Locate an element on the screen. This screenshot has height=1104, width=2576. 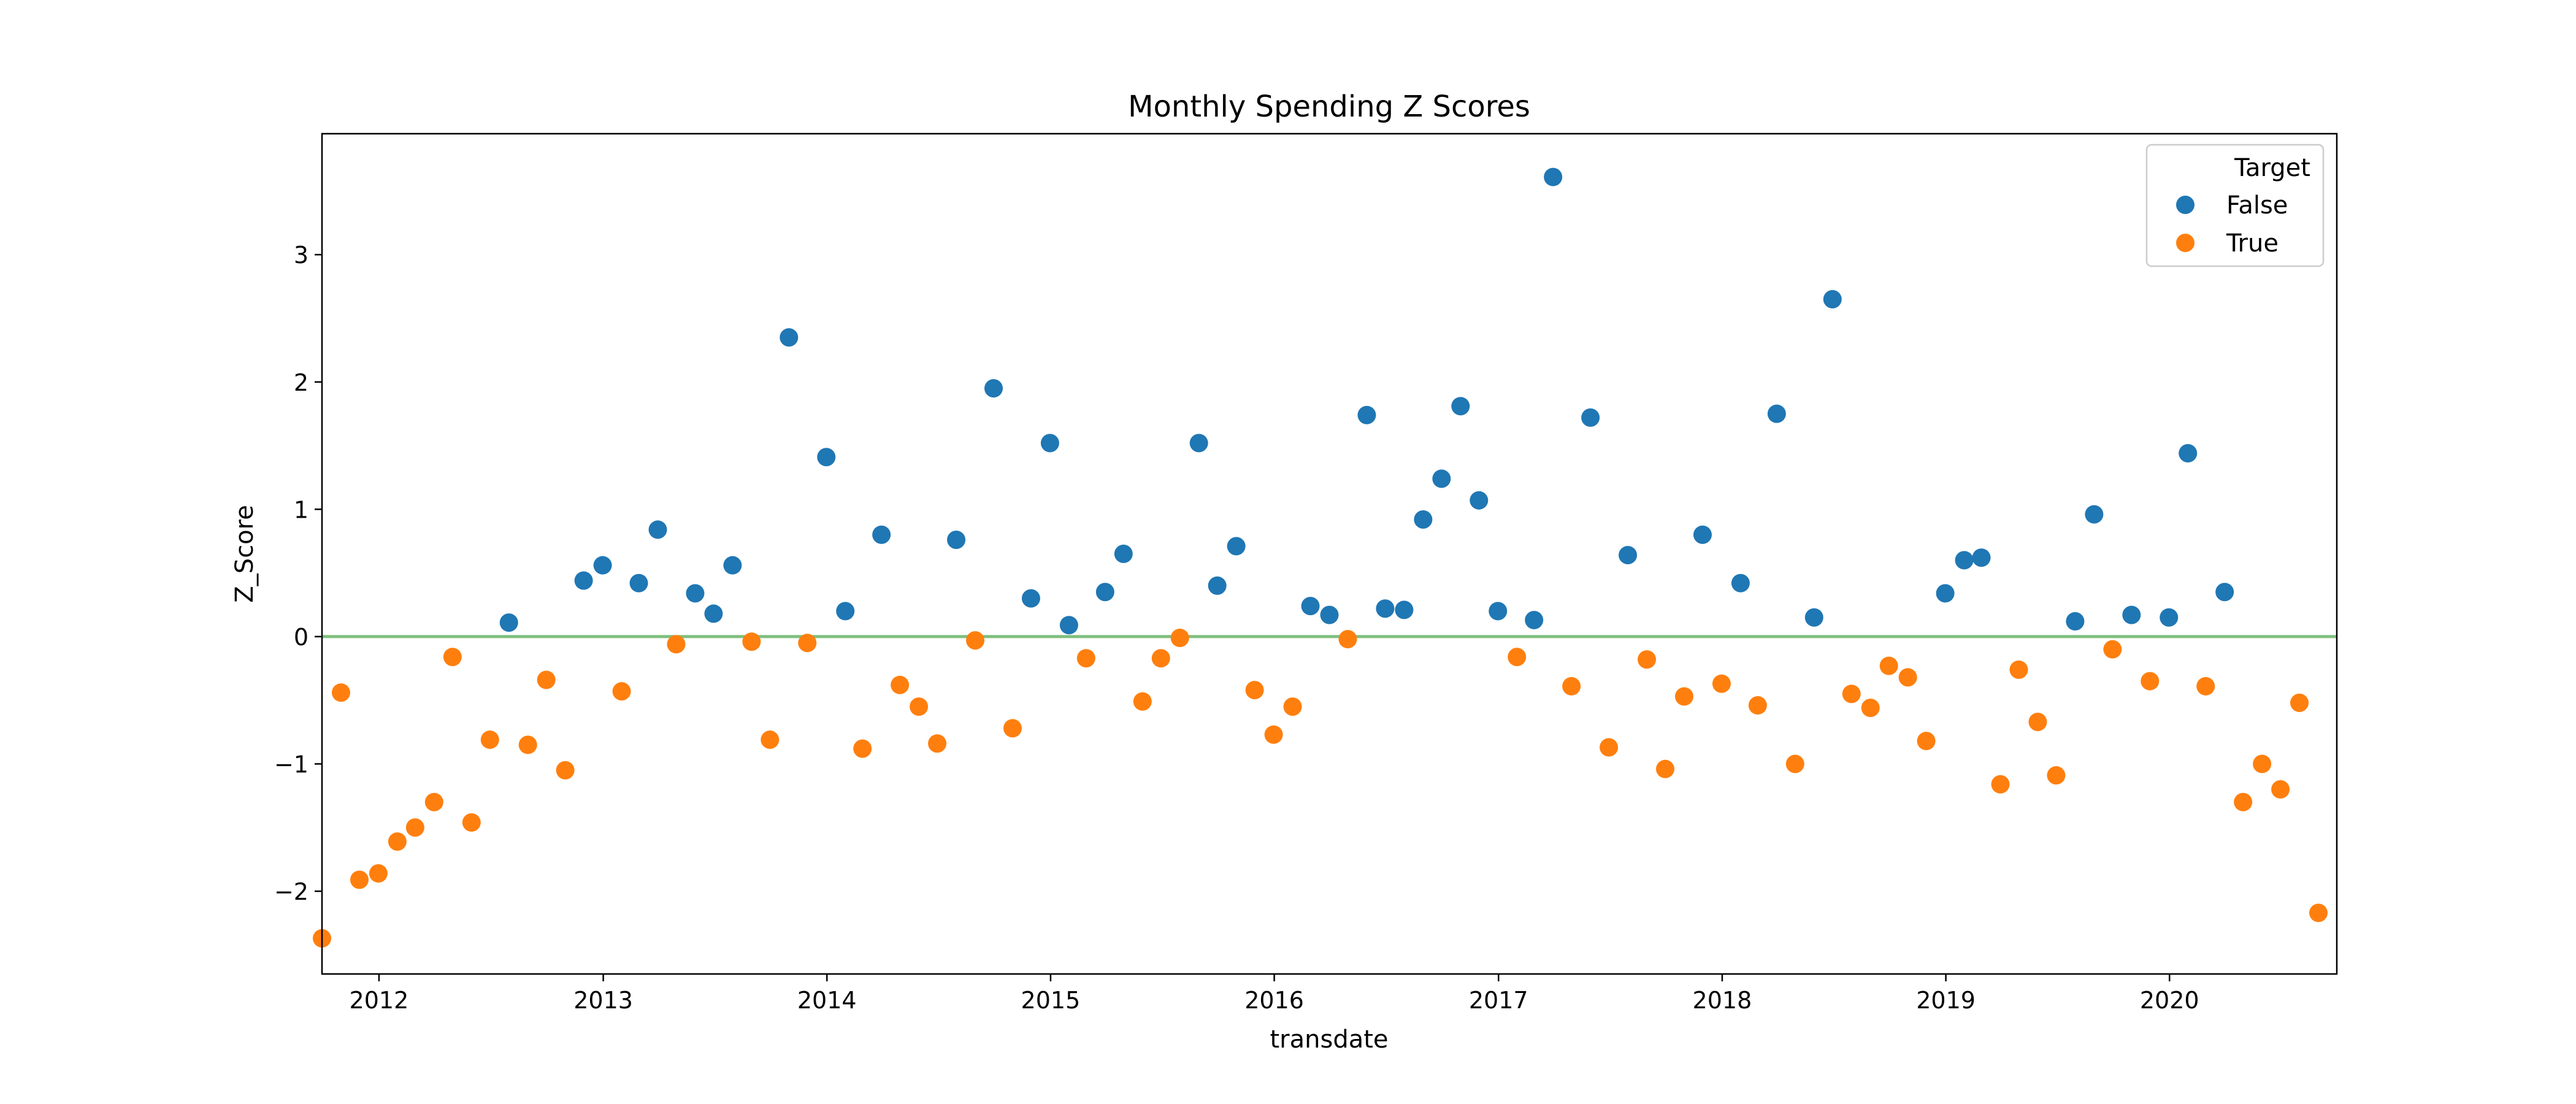
y-tick-label--2: −2 is located at coordinates (291, 891).